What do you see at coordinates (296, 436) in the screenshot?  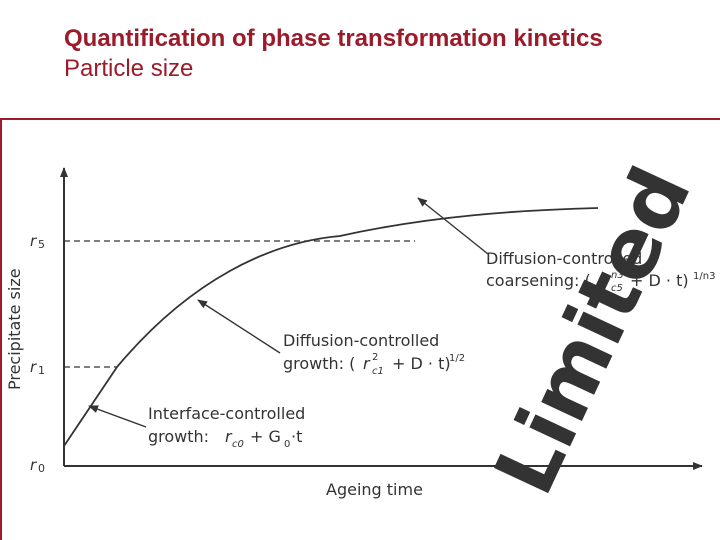 I see `interface-tail: ·t` at bounding box center [296, 436].